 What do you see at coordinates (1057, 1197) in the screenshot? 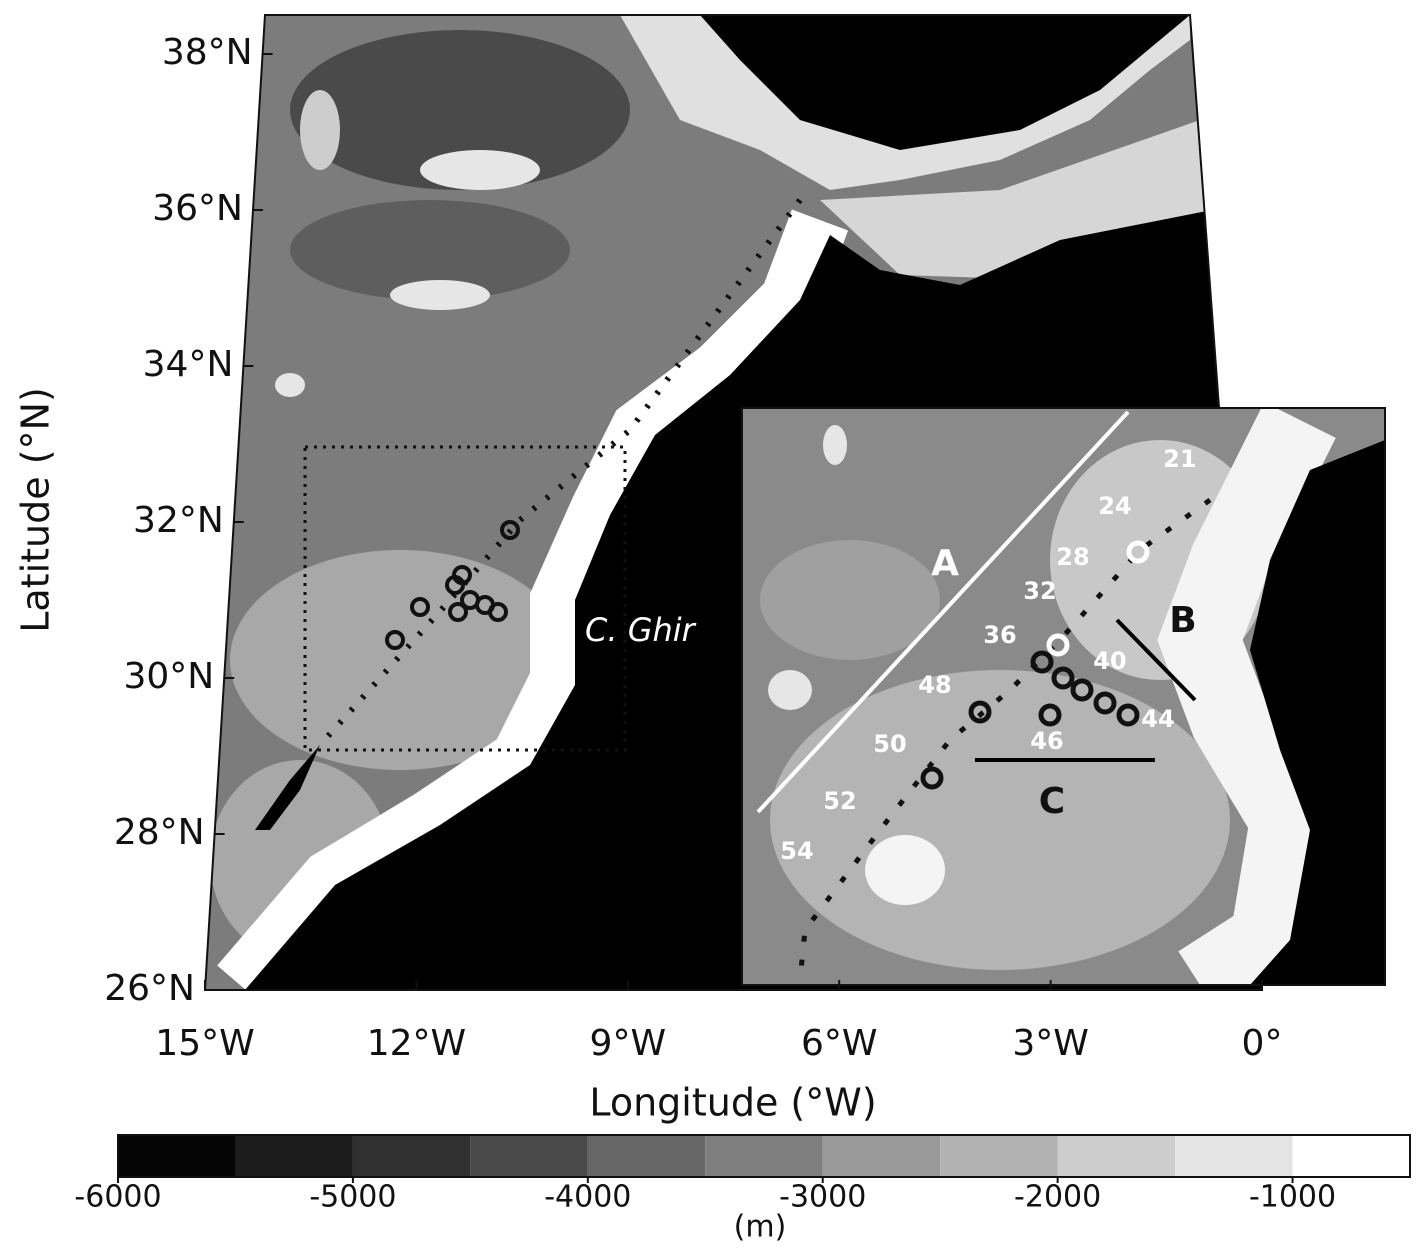
I see `colorbar-tick-label: -2000` at bounding box center [1057, 1197].